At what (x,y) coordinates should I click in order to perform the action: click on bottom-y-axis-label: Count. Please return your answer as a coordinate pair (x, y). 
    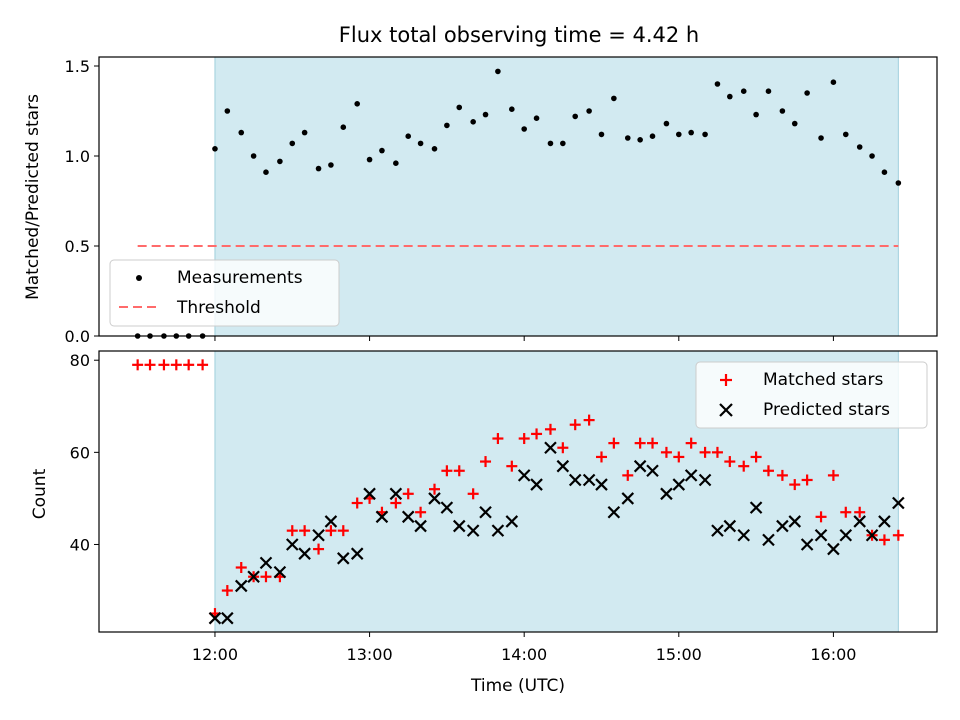
    Looking at the image, I should click on (40, 493).